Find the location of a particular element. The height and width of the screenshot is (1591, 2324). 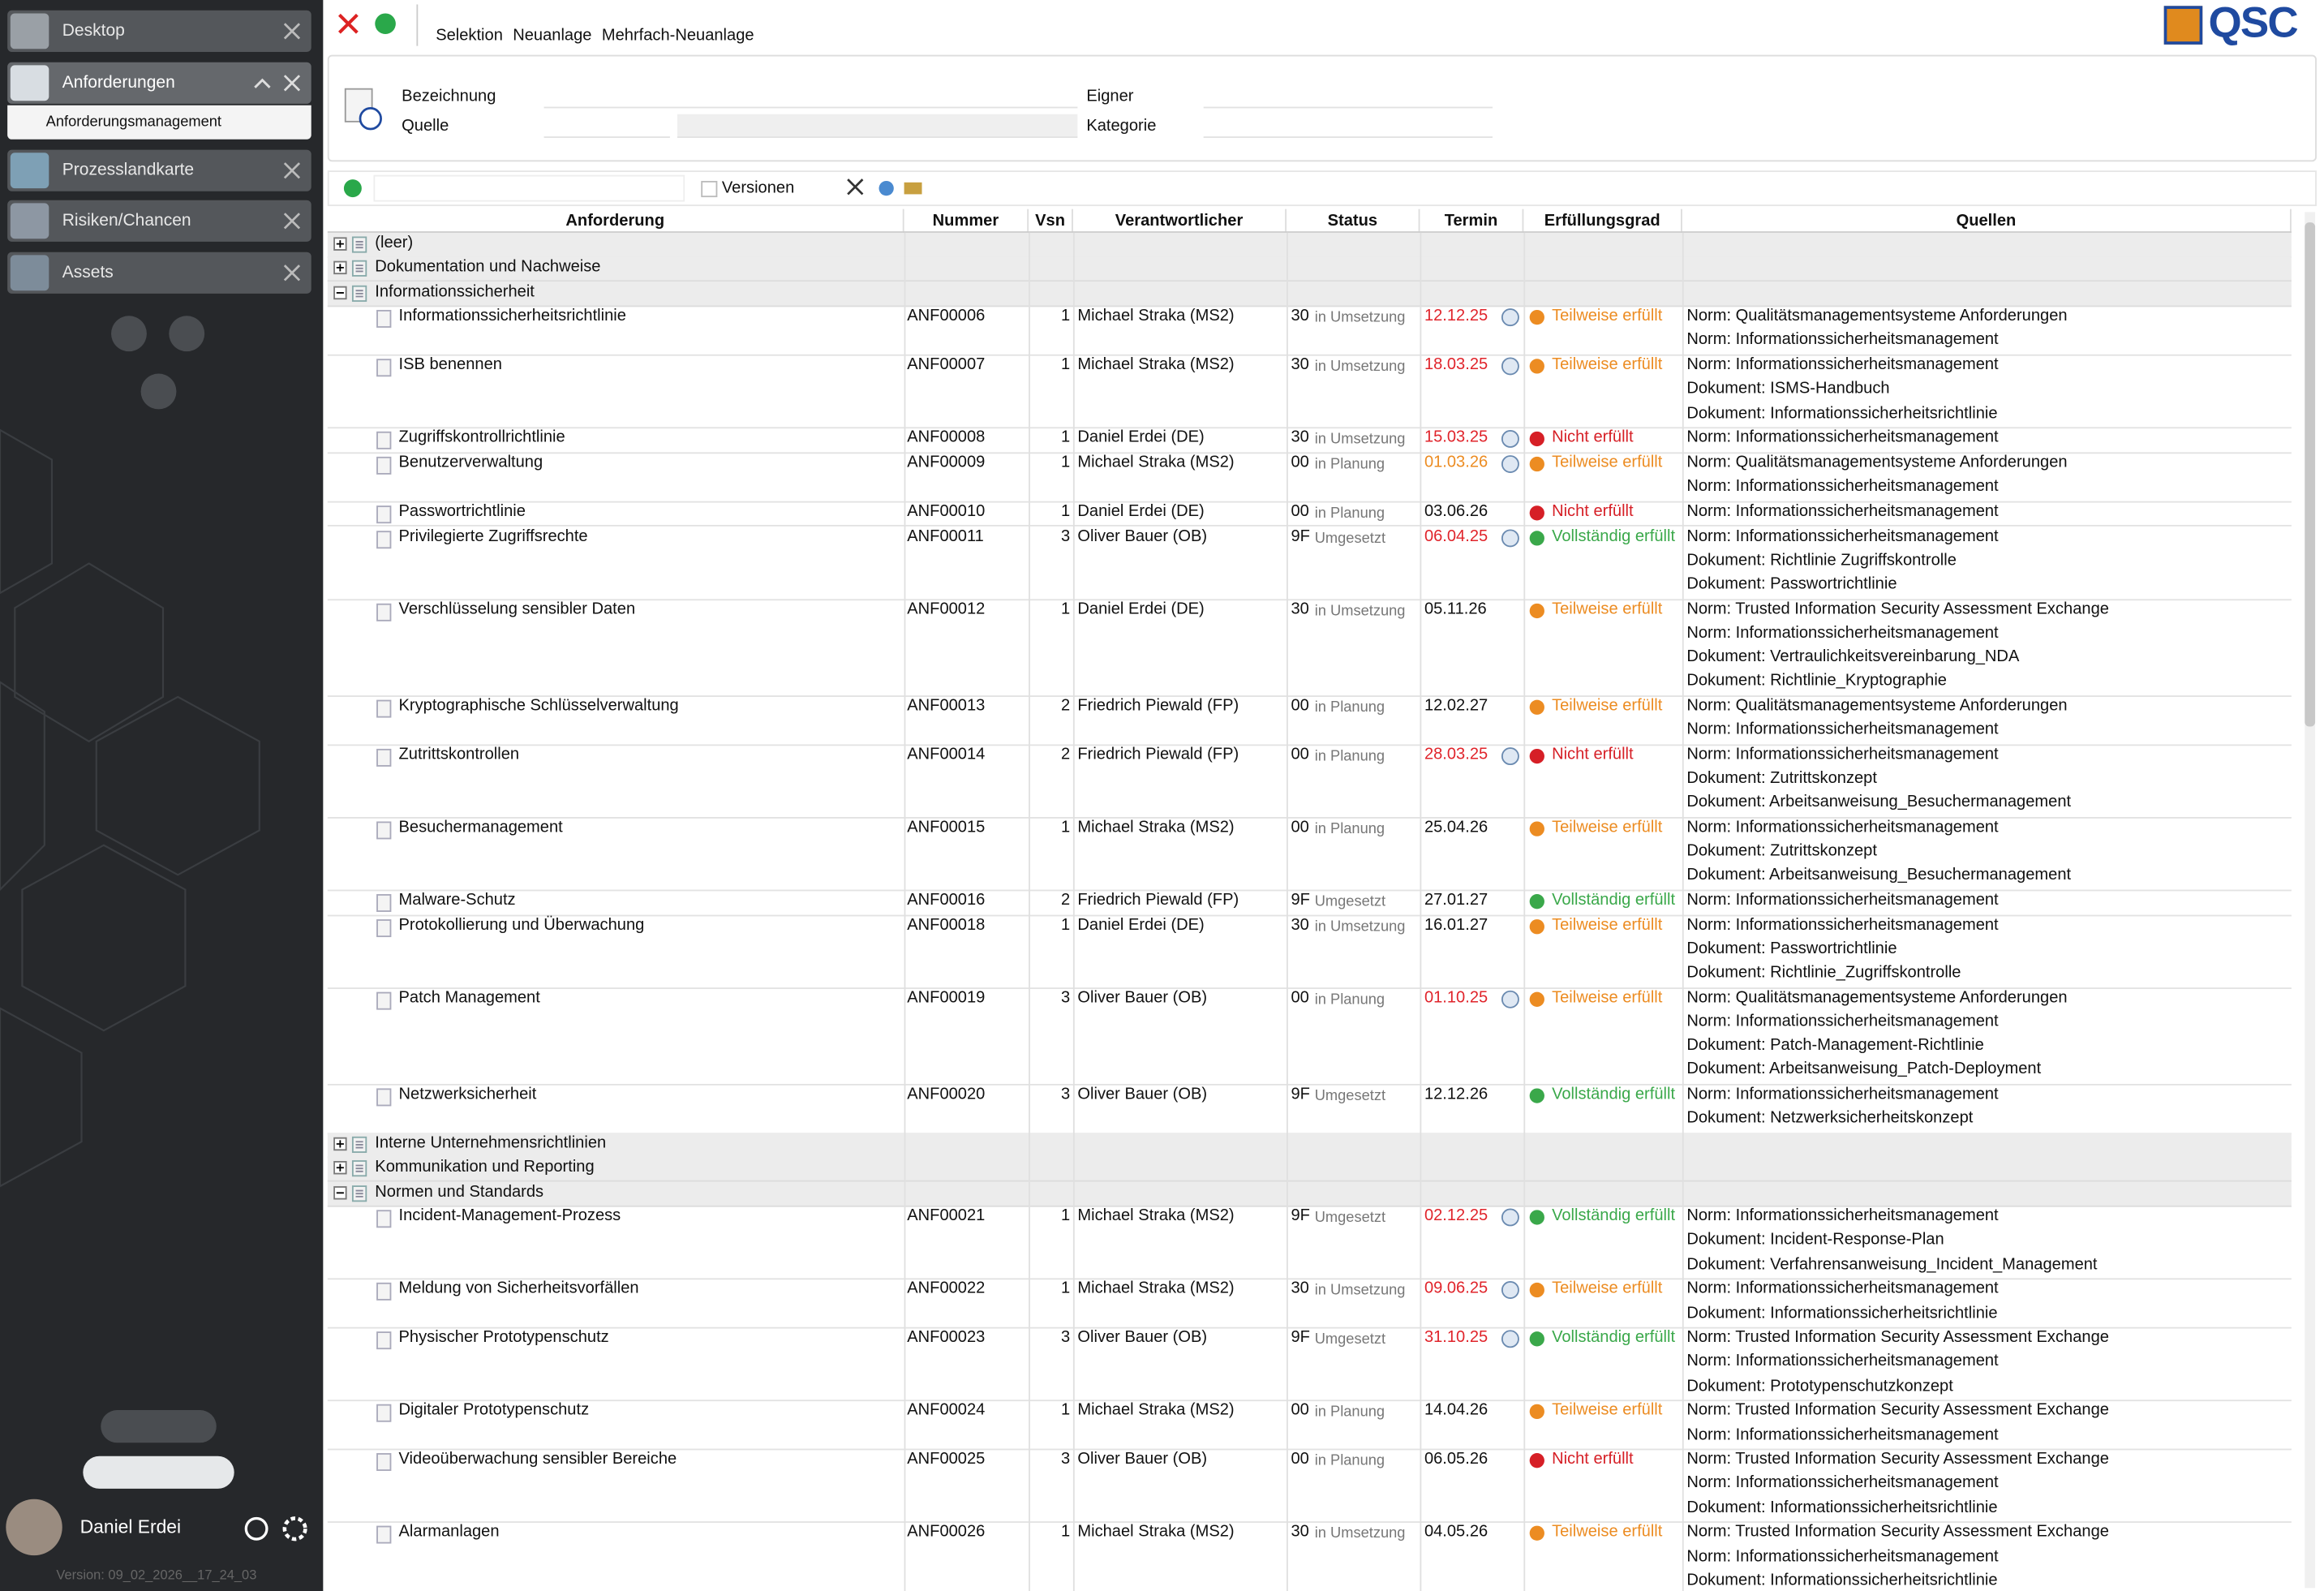

logo: QSC is located at coordinates (2253, 24).